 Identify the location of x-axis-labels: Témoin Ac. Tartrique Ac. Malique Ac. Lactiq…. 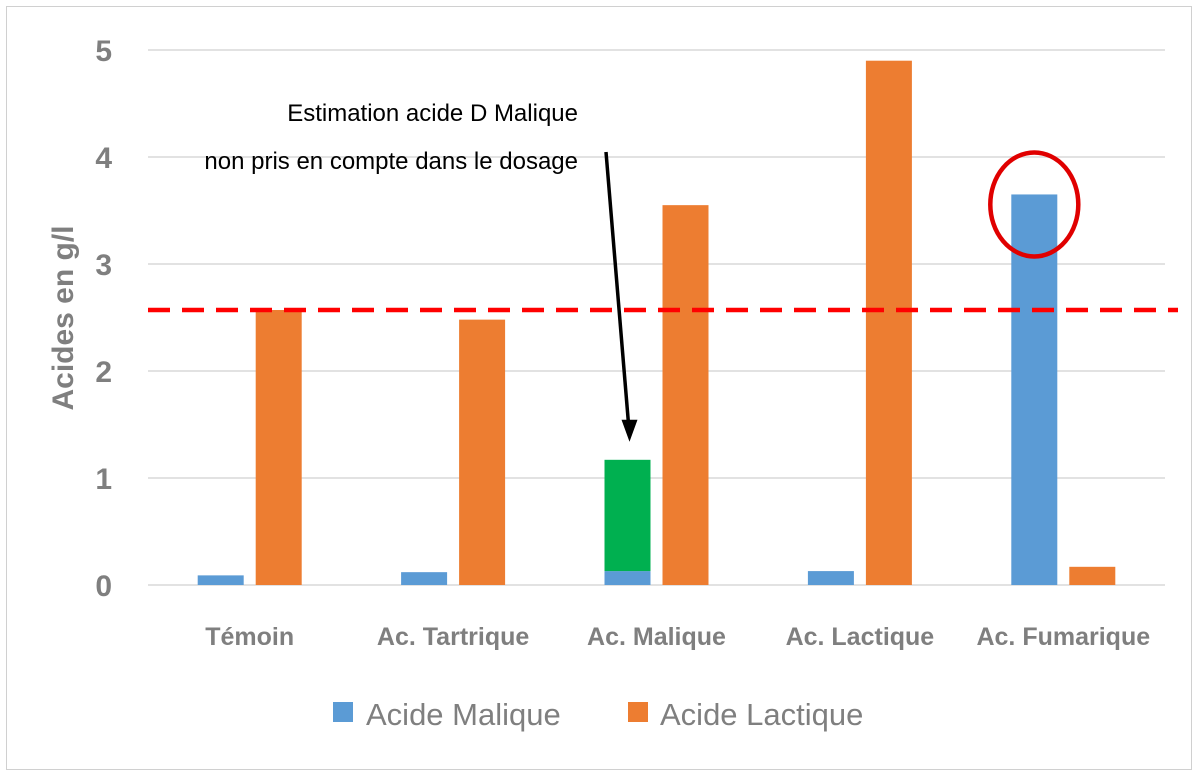
(677, 637).